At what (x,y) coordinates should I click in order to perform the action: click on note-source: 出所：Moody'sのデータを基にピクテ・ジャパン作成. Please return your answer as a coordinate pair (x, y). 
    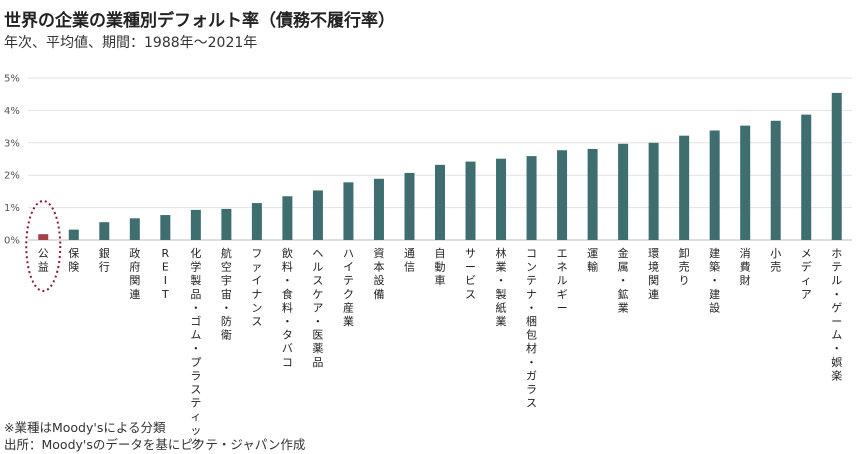
    Looking at the image, I should click on (155, 444).